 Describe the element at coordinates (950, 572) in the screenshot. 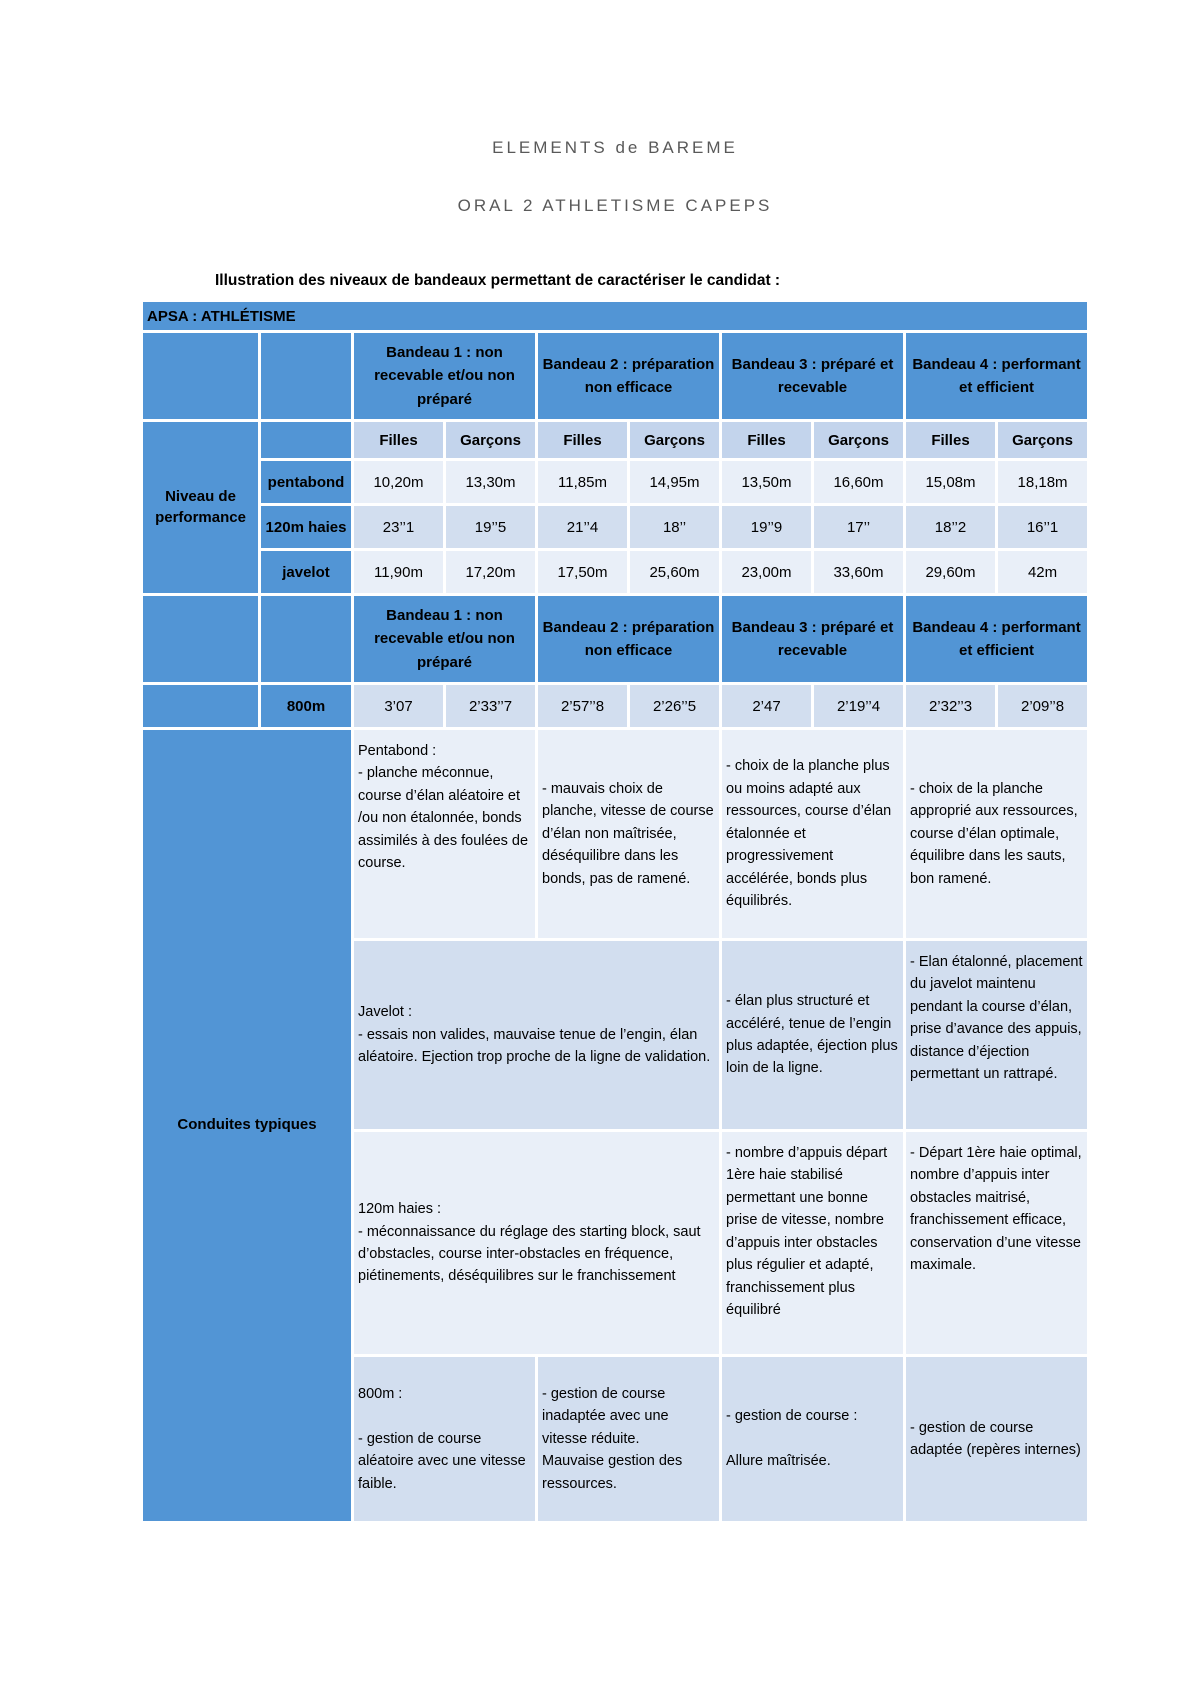

I see `javelot-value: 29,60m` at that location.